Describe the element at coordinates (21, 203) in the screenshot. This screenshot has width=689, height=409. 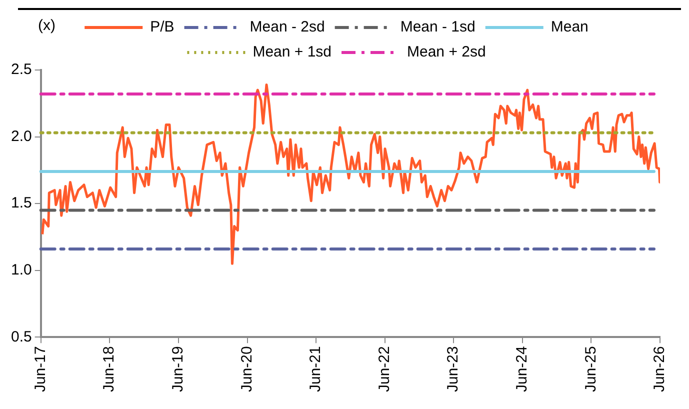
I see `y-tick-label: 1.5` at that location.